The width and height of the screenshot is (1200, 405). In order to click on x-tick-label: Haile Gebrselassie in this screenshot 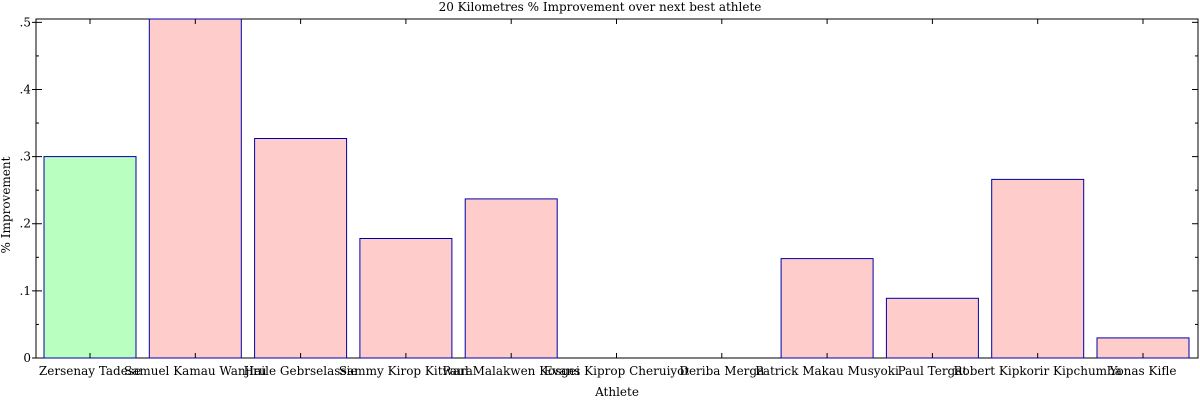, I will do `click(301, 371)`.